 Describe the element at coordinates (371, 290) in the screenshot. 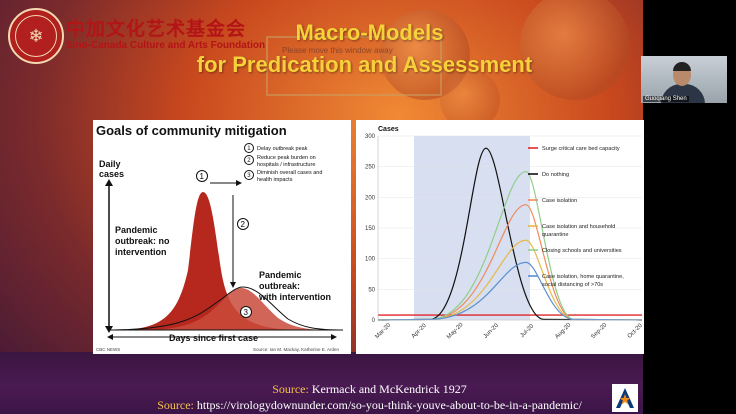

I see `y-tick-label: 50` at that location.